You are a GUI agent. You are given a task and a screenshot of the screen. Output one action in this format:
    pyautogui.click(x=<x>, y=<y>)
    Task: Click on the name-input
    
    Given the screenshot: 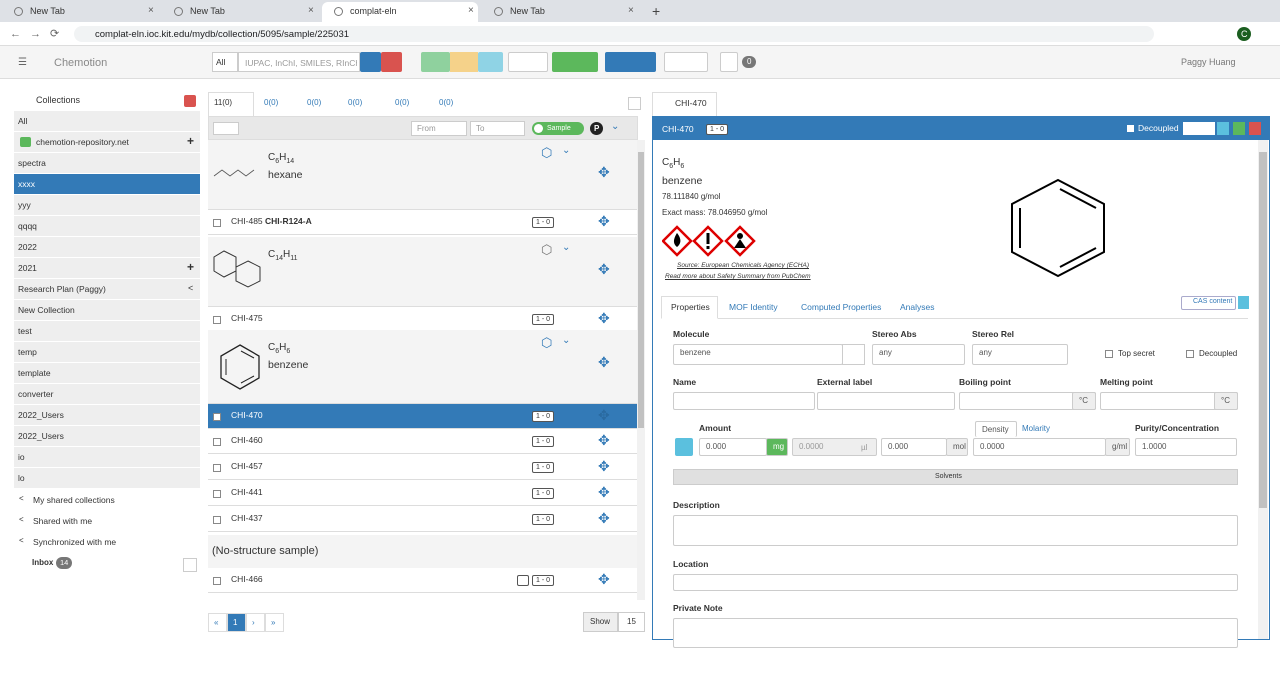 What is the action you would take?
    pyautogui.click(x=744, y=401)
    